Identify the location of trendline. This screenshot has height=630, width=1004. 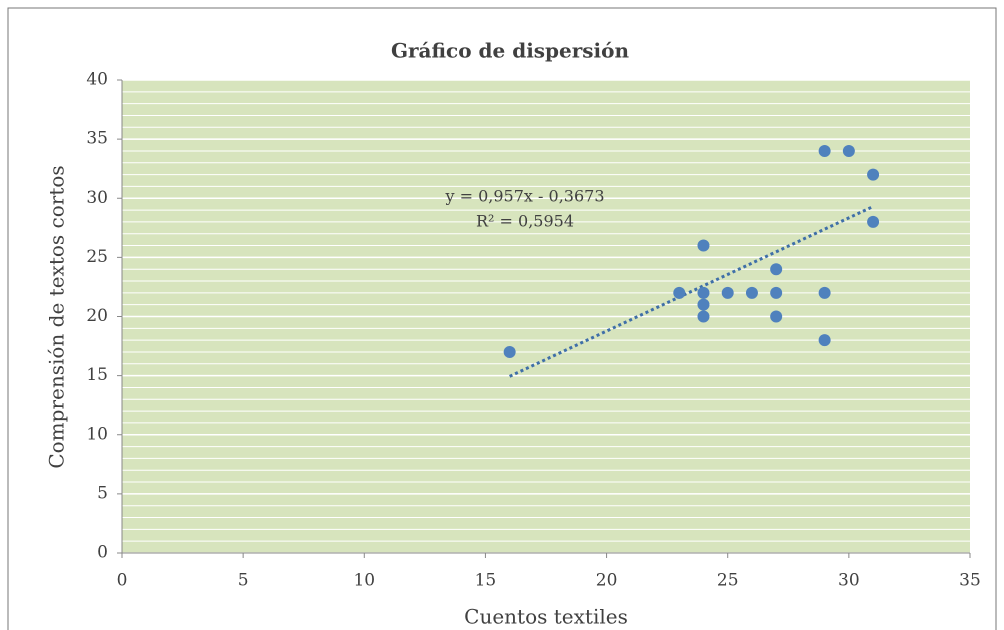
(691, 291).